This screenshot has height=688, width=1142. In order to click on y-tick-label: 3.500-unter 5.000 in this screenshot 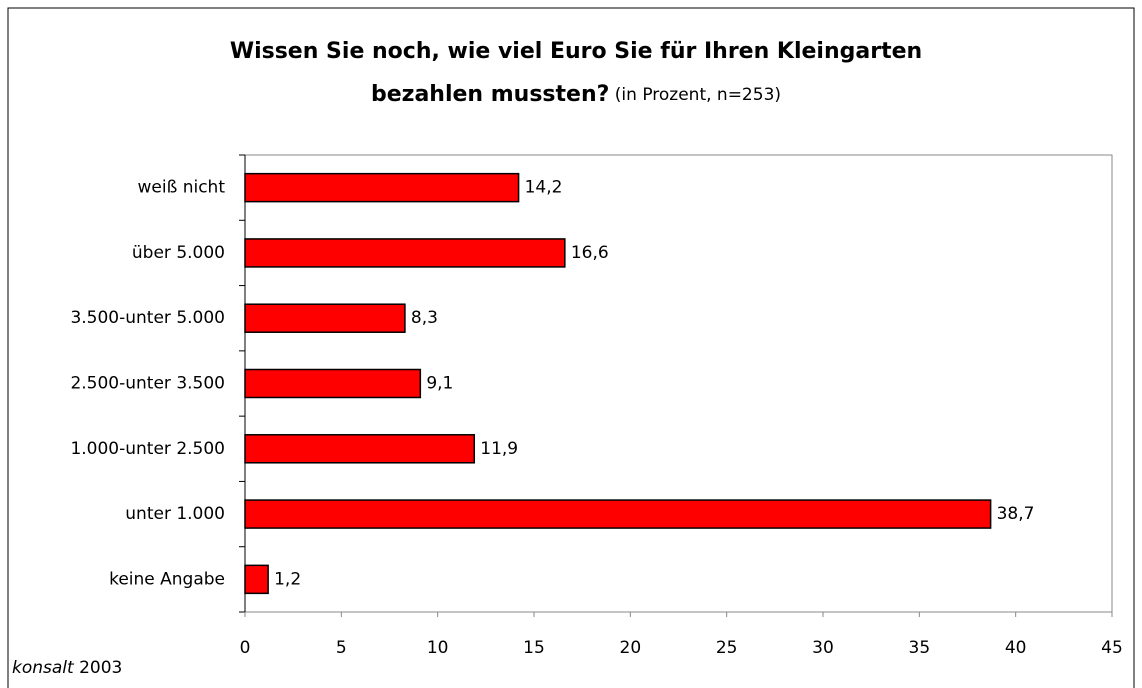, I will do `click(147, 318)`.